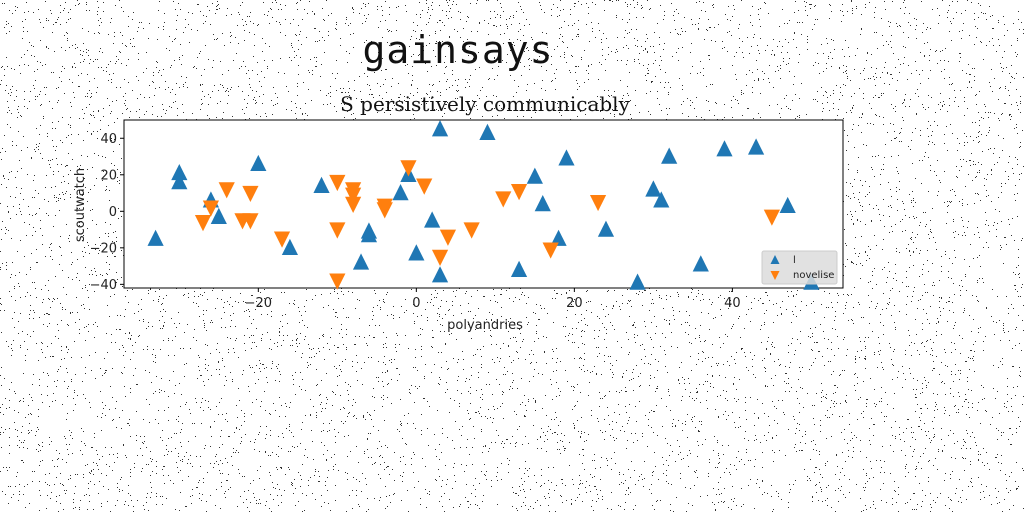 The width and height of the screenshot is (1024, 512). I want to click on y-tick-label: 40, so click(108, 139).